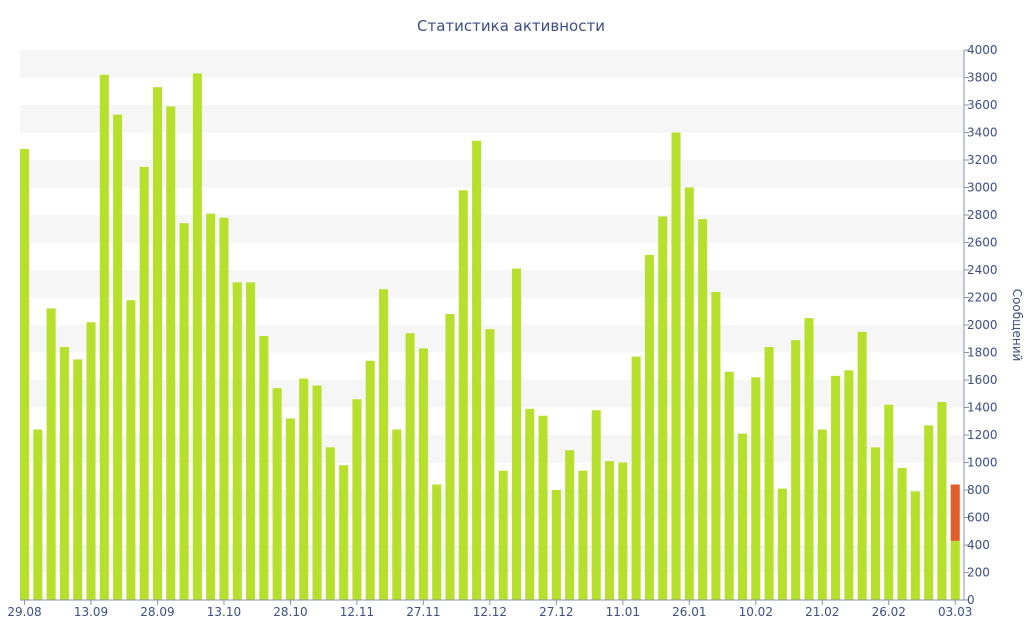 The width and height of the screenshot is (1024, 640). Describe the element at coordinates (978, 545) in the screenshot. I see `y-tick-label: 400` at that location.